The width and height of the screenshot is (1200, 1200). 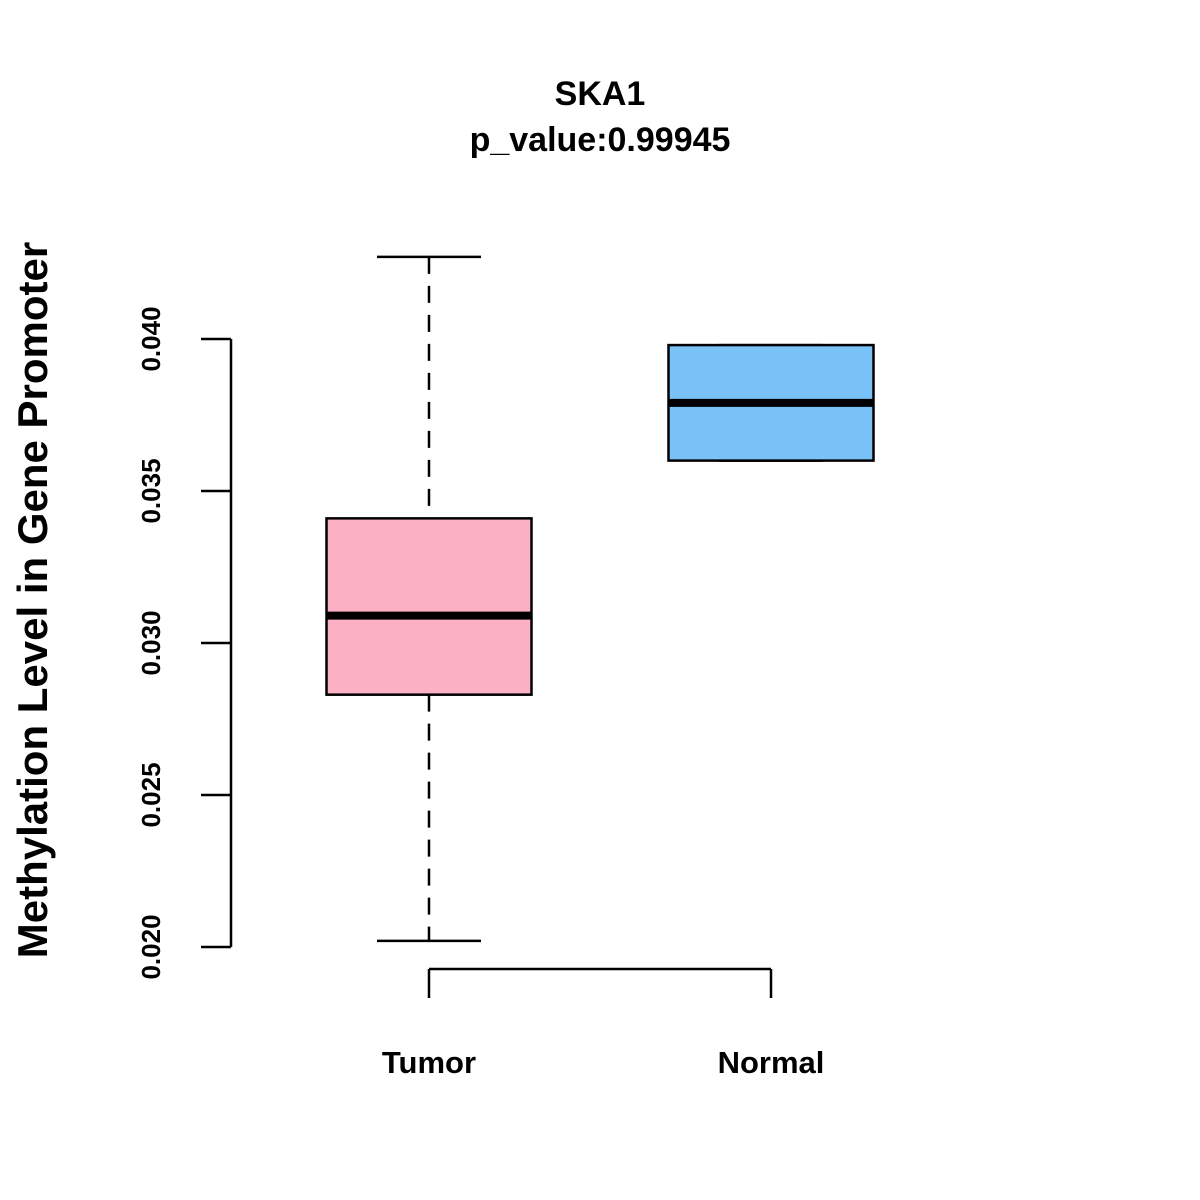 What do you see at coordinates (32, 600) in the screenshot?
I see `y-axis-label: Methylation Level in Gene Promoter` at bounding box center [32, 600].